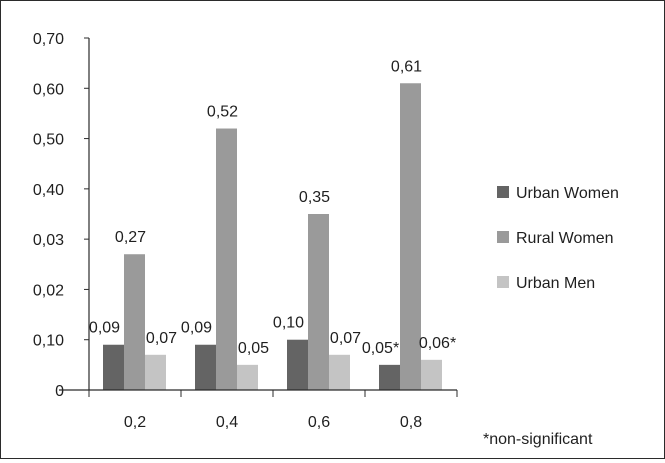 This screenshot has height=463, width=665. What do you see at coordinates (222, 112) in the screenshot?
I see `bar-value-label: 0,52` at bounding box center [222, 112].